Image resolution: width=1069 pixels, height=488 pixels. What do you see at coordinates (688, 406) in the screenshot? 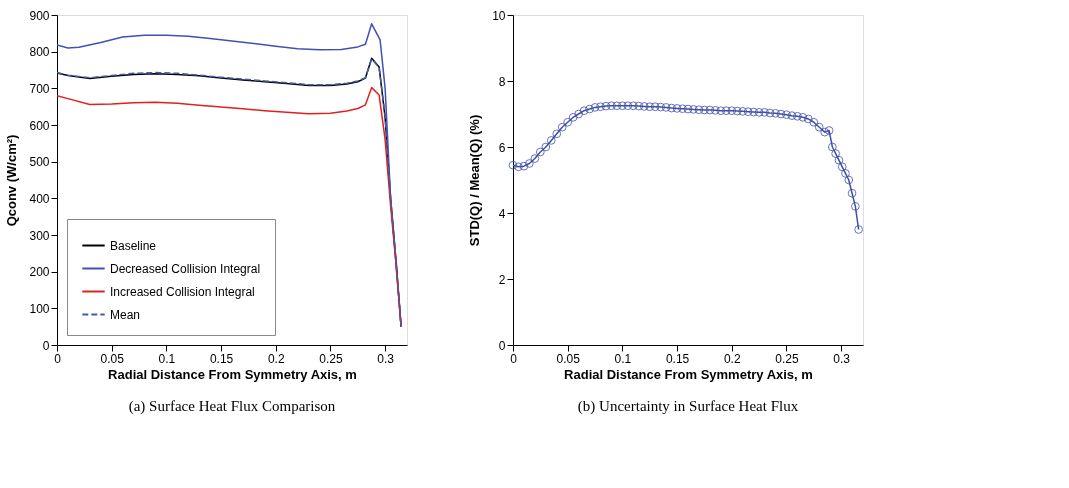
I see `text: (b) Uncertainty in Surface Heat Flux` at bounding box center [688, 406].